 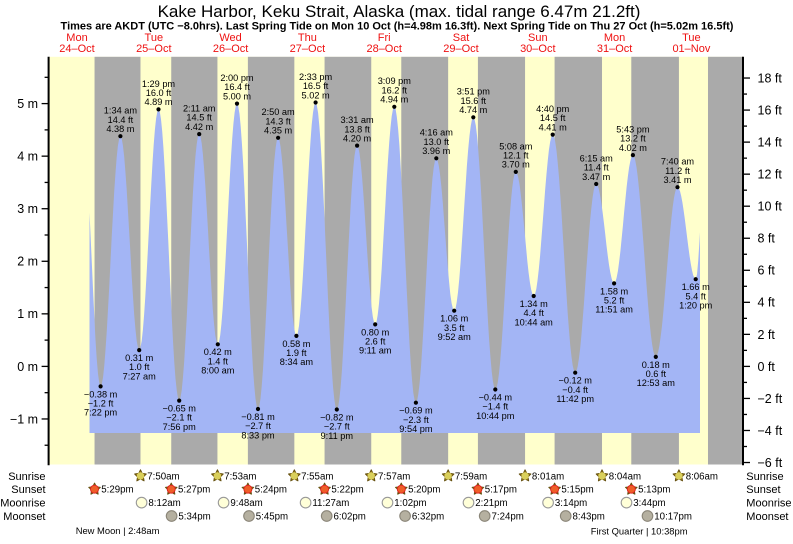 What do you see at coordinates (461, 38) in the screenshot?
I see `svg-text: Sat` at bounding box center [461, 38].